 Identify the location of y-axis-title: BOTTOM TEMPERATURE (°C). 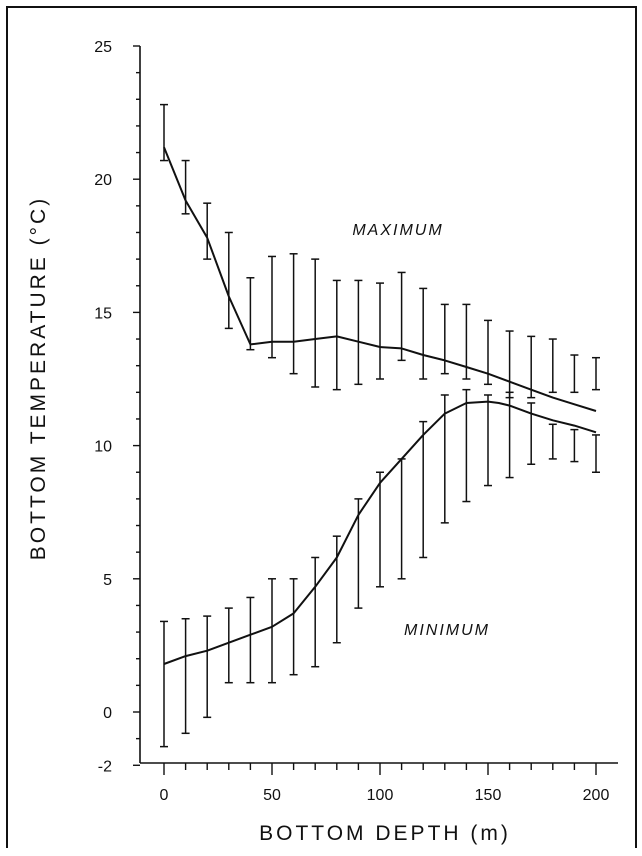
(38, 378).